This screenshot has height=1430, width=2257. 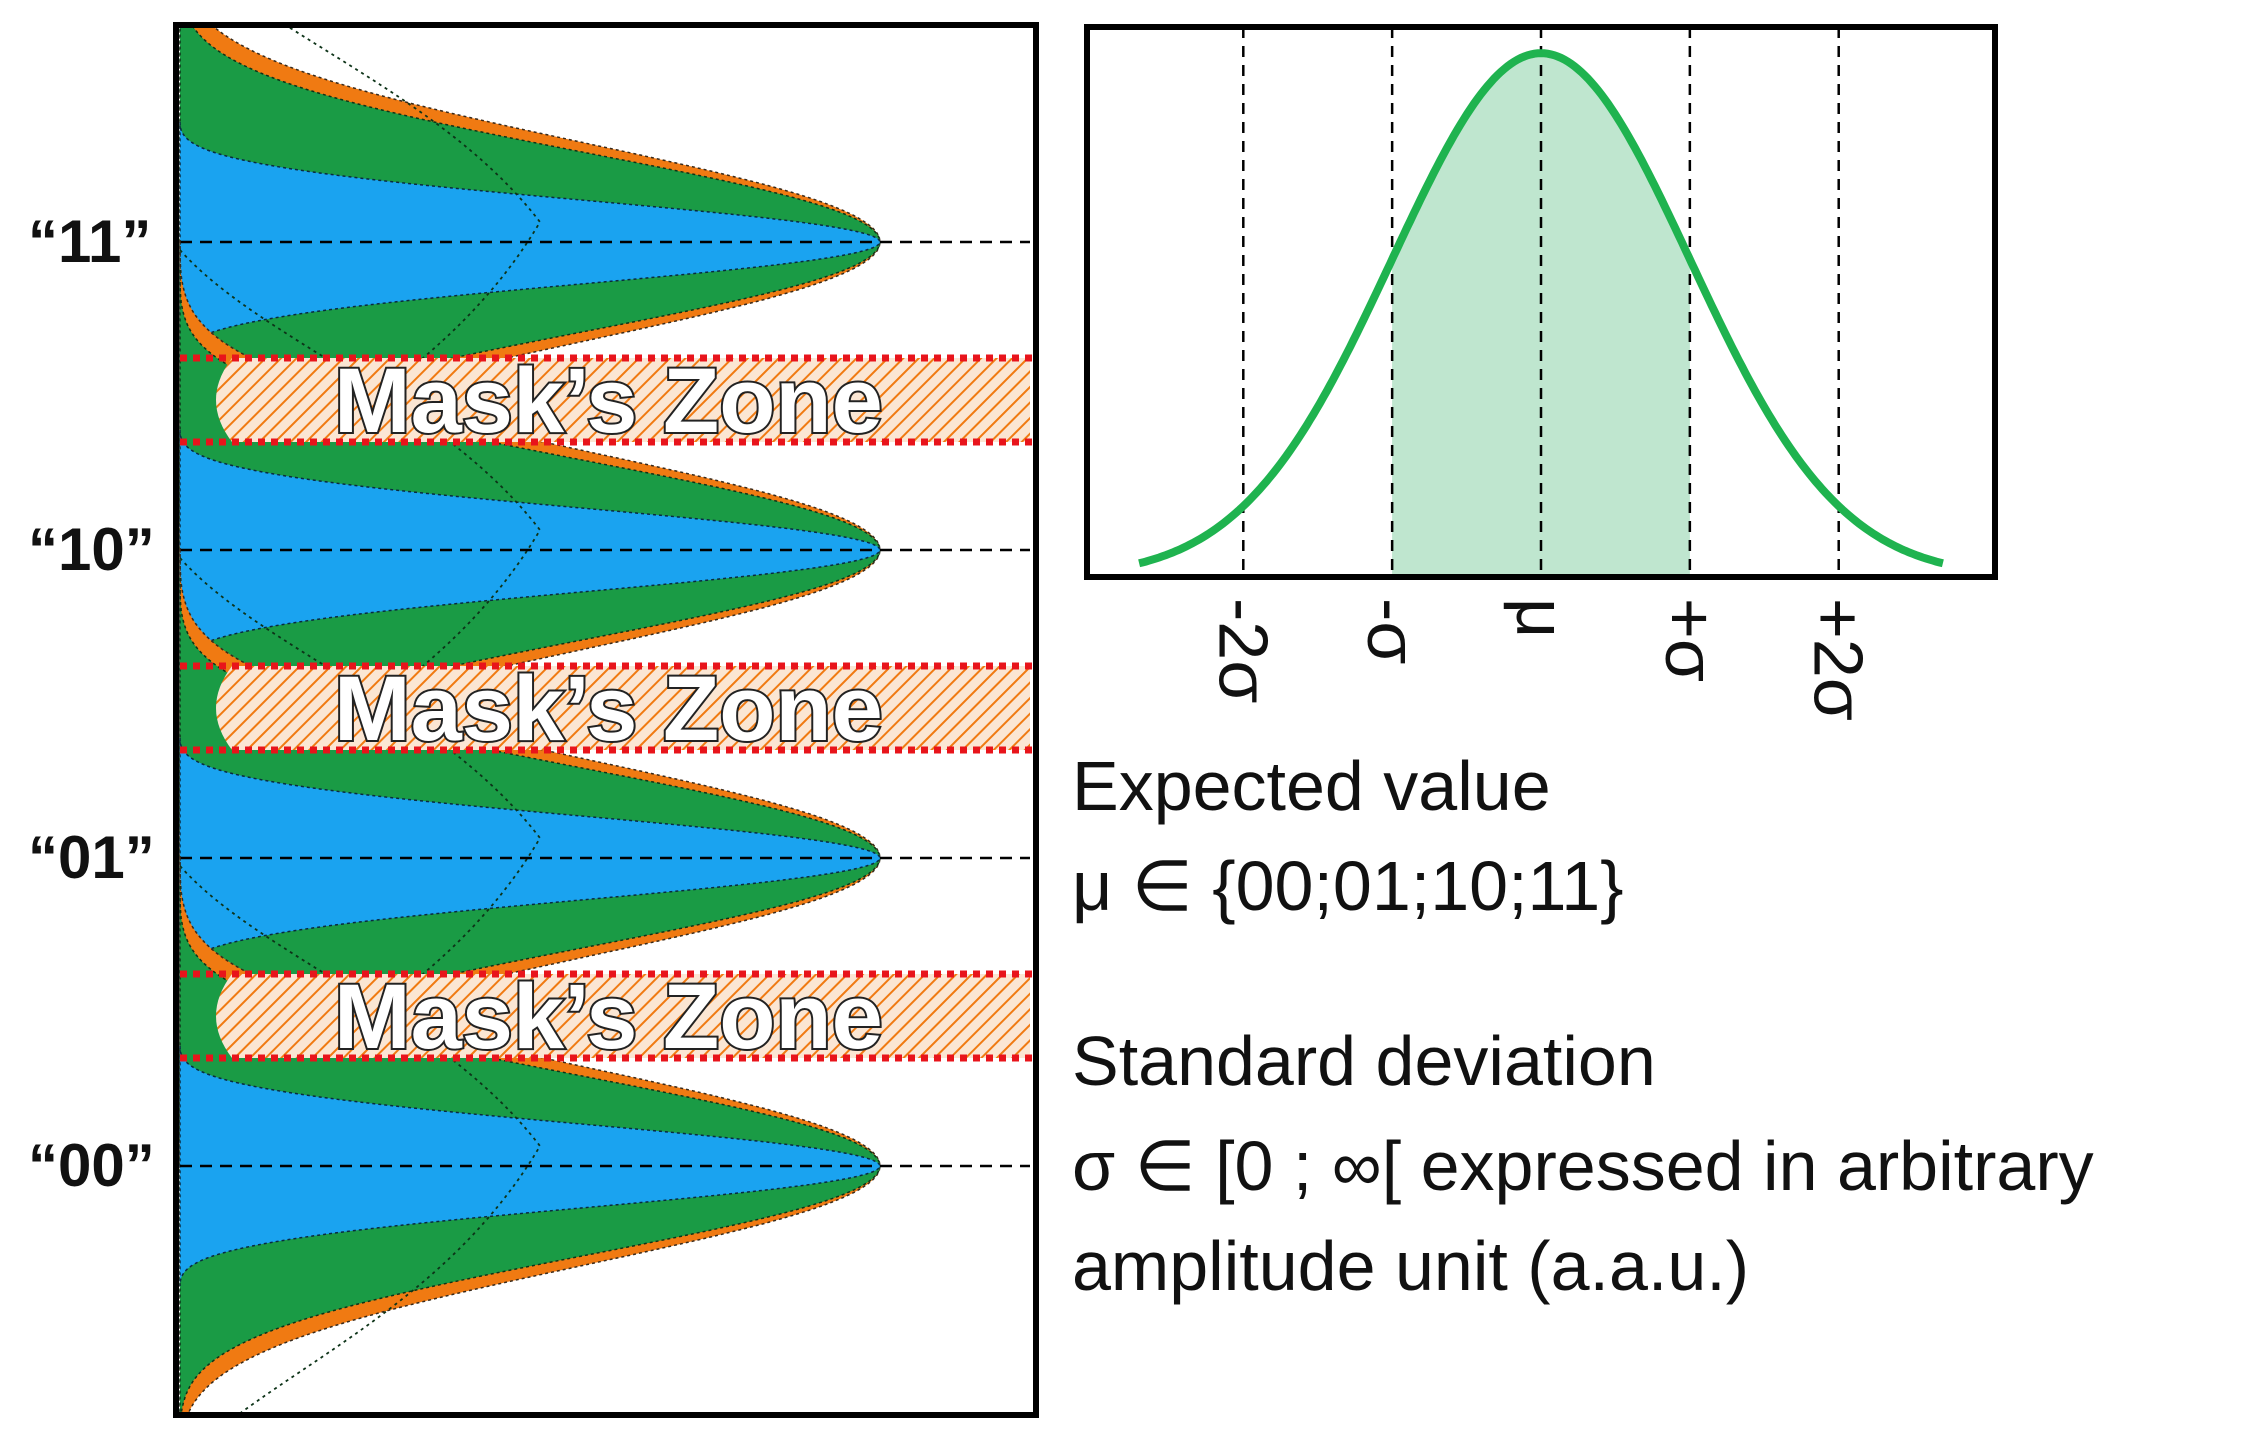 What do you see at coordinates (1392, 631) in the screenshot?
I see `x-tick-label: -σ` at bounding box center [1392, 631].